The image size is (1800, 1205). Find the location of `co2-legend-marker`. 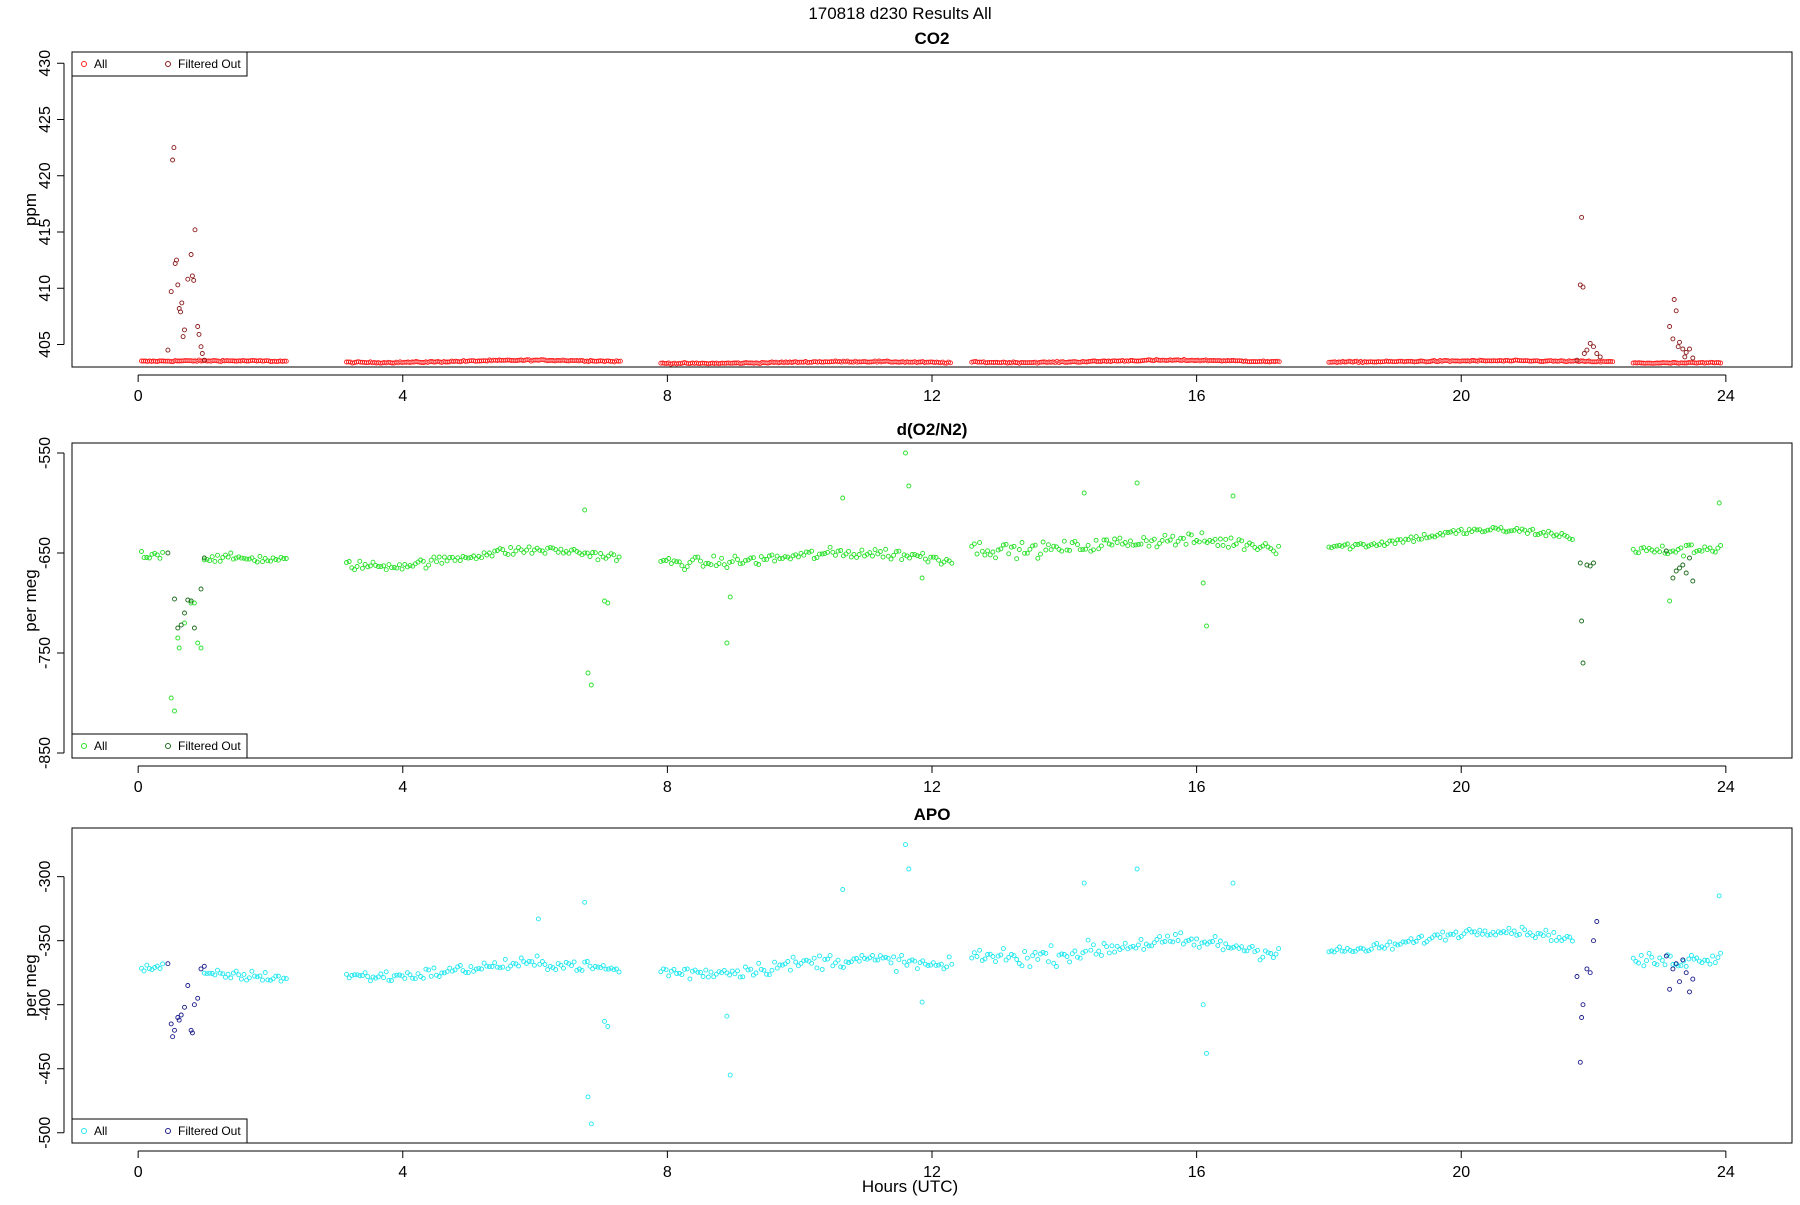

co2-legend-marker is located at coordinates (84, 64).